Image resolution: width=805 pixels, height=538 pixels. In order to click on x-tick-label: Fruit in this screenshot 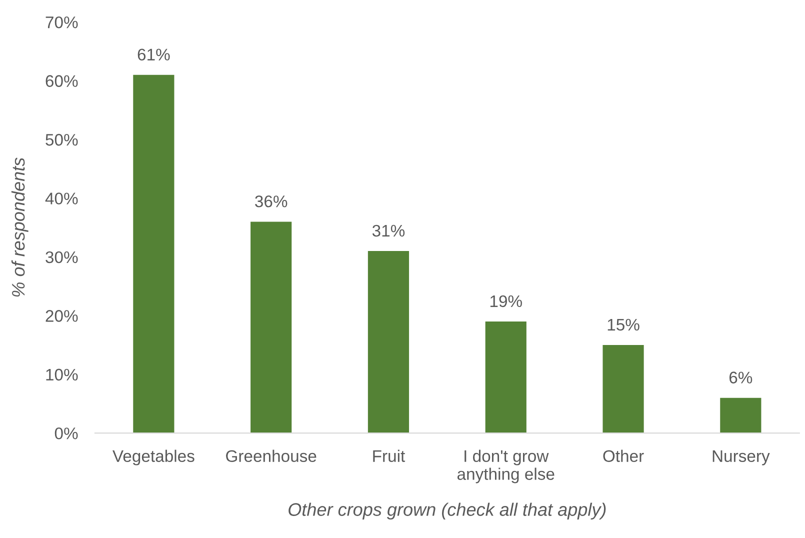, I will do `click(389, 456)`.